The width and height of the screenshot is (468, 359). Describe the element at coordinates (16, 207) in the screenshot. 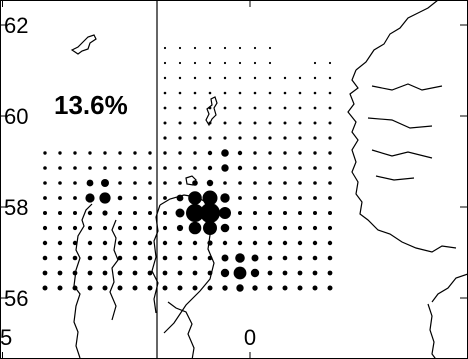

I see `lat-tick-label: 58` at that location.